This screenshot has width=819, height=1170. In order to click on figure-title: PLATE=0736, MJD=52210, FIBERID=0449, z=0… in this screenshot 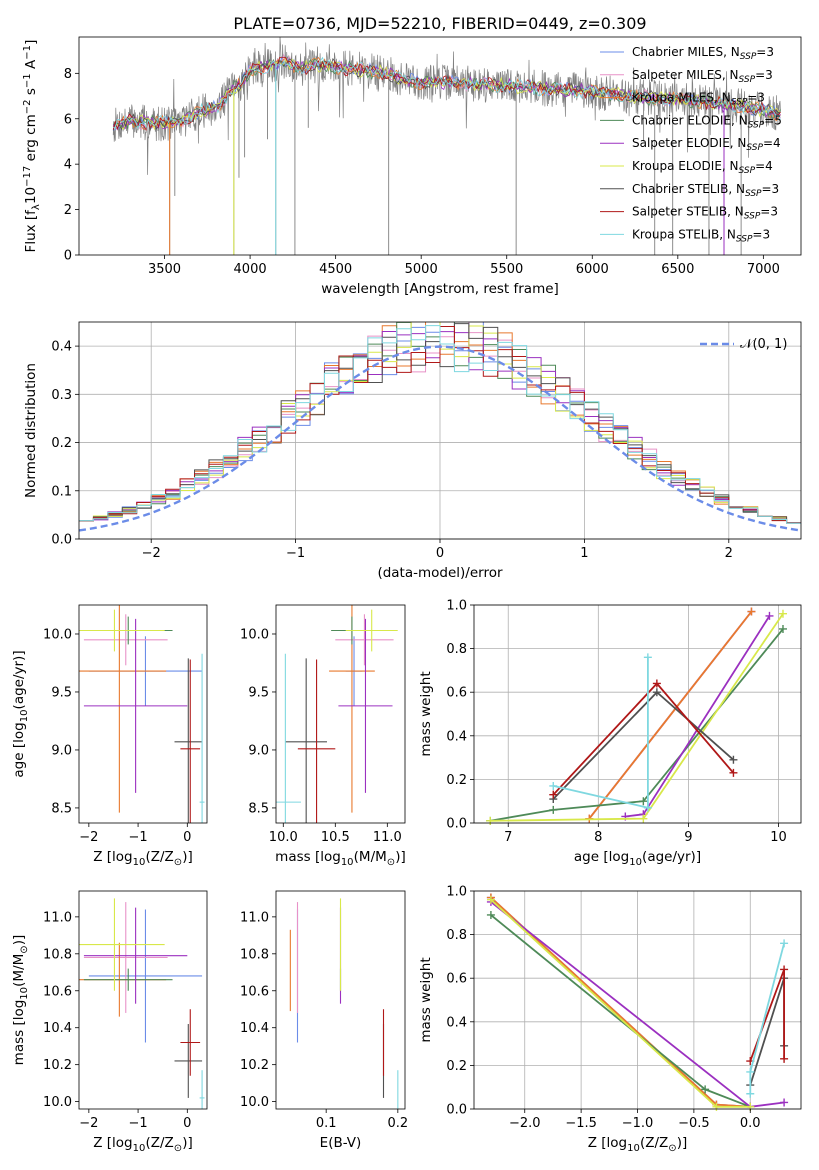, I will do `click(439, 23)`.